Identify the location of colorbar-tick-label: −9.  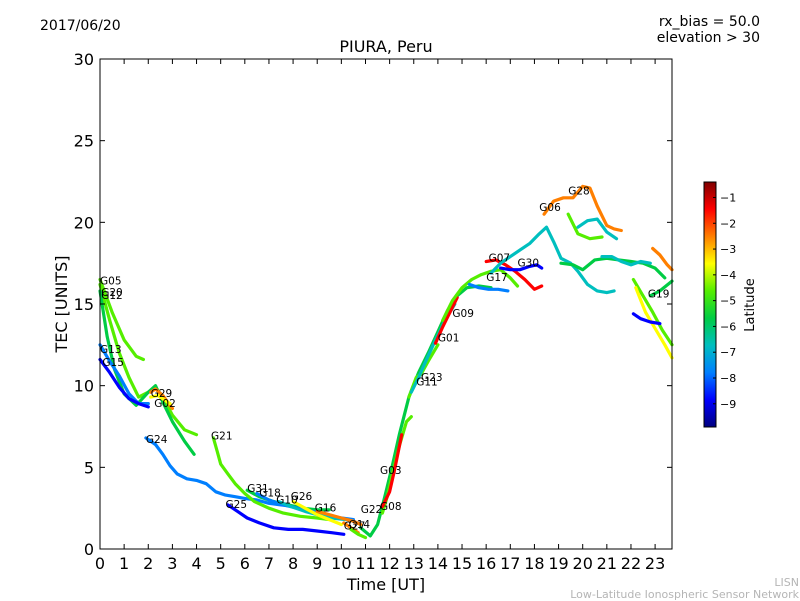
(728, 404).